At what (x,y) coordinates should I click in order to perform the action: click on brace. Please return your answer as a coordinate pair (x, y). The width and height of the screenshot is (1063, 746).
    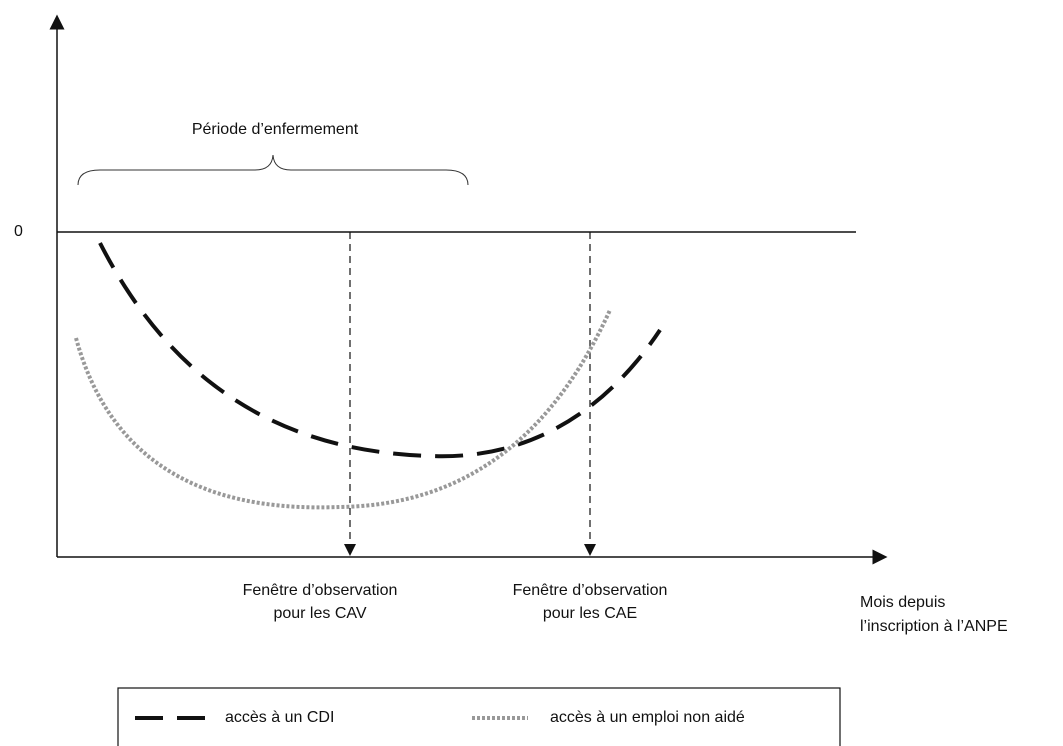
    Looking at the image, I should click on (273, 170).